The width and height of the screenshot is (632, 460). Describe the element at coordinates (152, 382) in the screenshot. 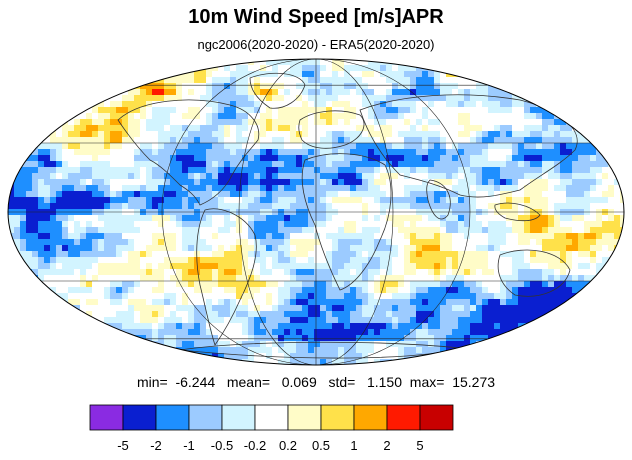

I see `stat-min-label: min=` at that location.